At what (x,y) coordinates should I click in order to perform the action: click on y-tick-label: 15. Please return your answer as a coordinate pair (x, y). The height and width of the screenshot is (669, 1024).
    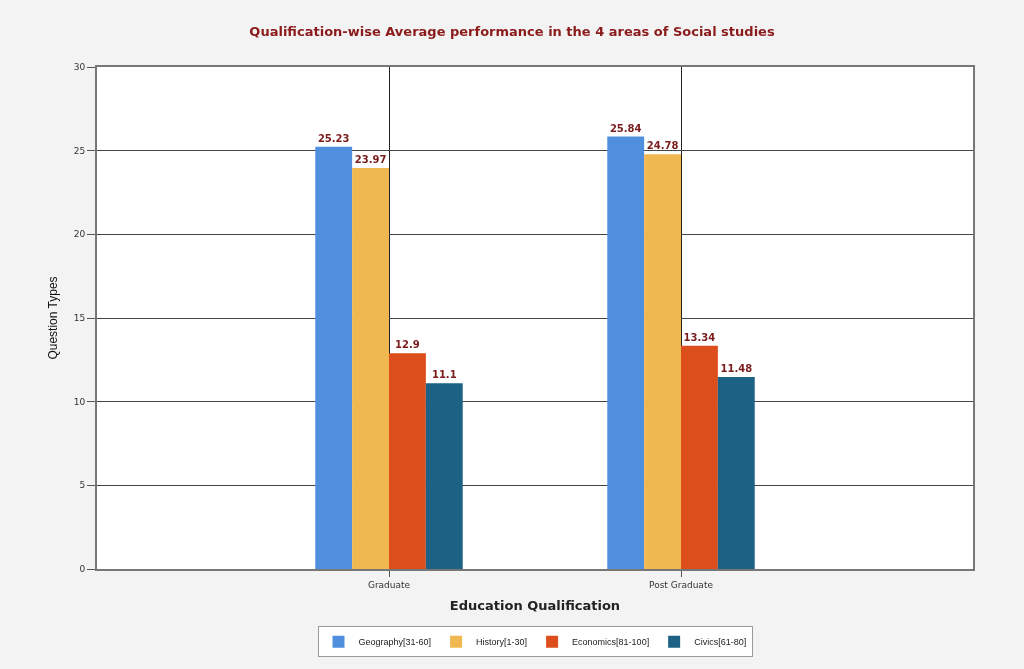
    Looking at the image, I should click on (79, 318).